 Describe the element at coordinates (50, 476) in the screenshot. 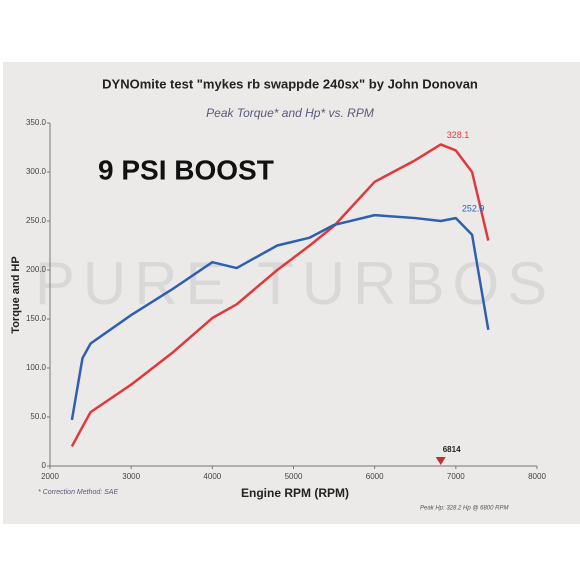

I see `x-tick-label: 2000` at that location.